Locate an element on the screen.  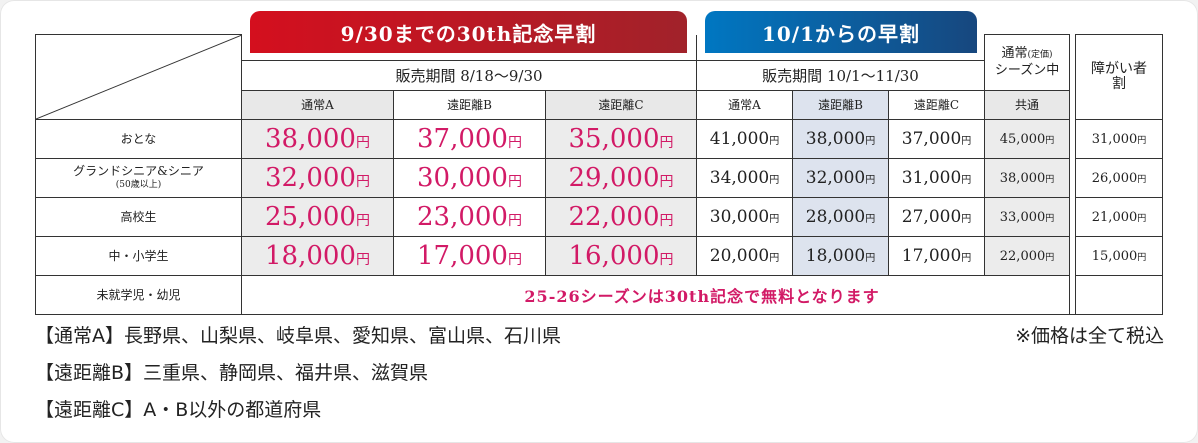
price-cell: 20,000円 is located at coordinates (745, 256).